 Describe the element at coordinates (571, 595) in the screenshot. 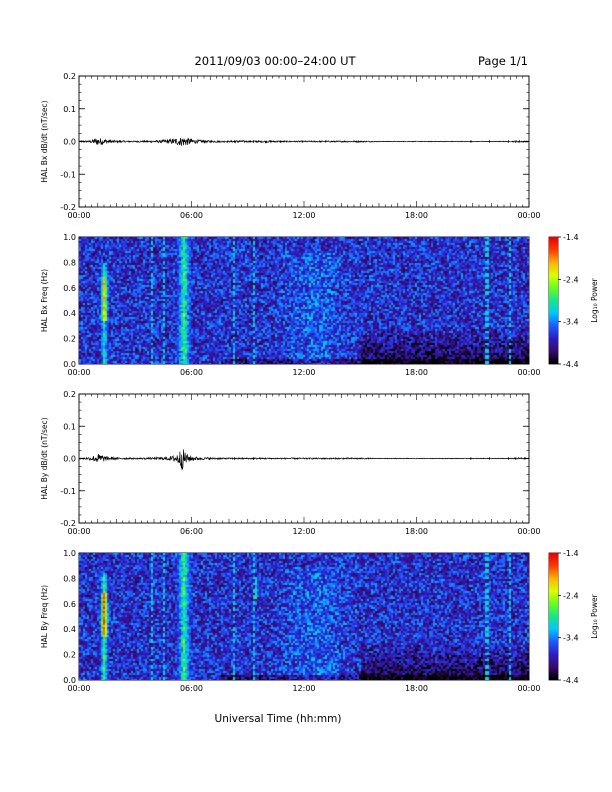

I see `by-spectrogram-colorbar-tick-label: -2.4` at that location.